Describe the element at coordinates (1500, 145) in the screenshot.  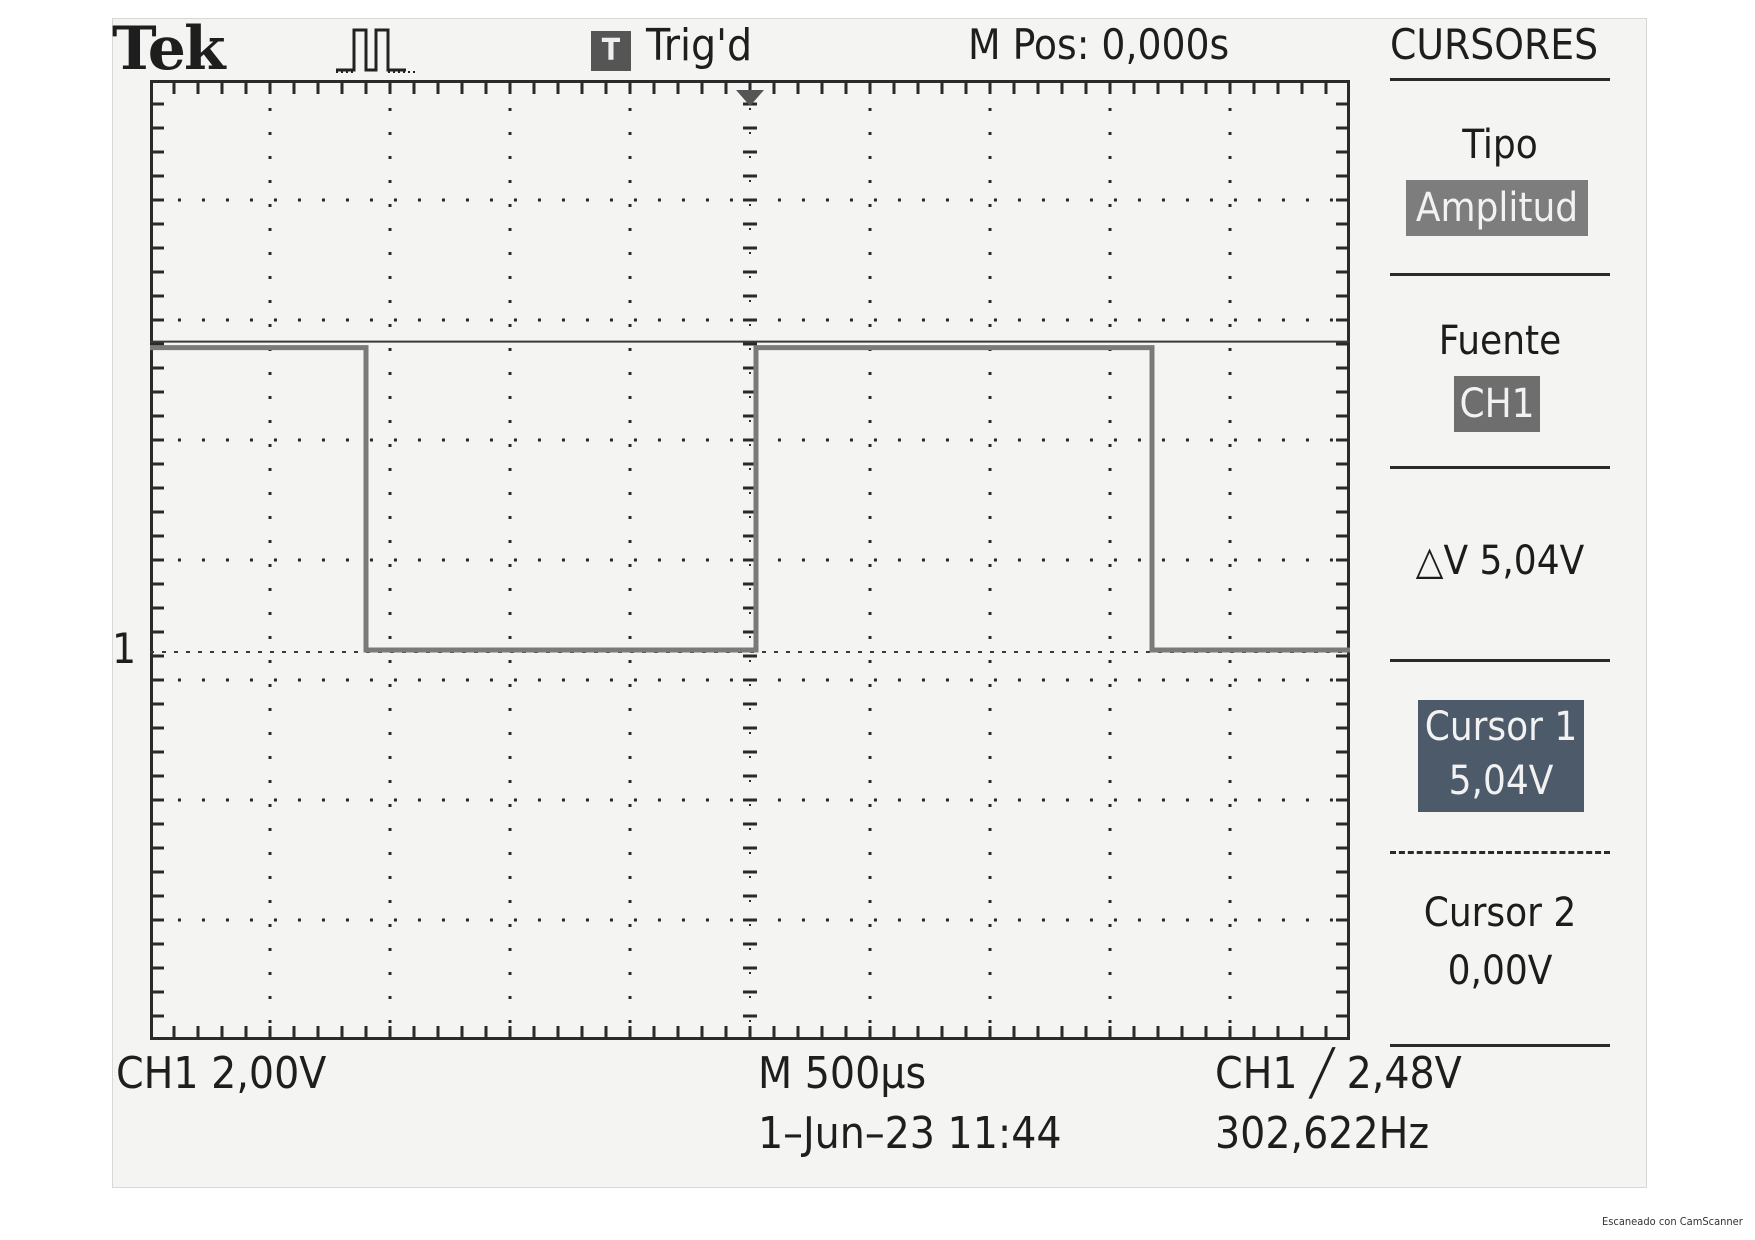
I see `tipo-label: Tipo` at that location.